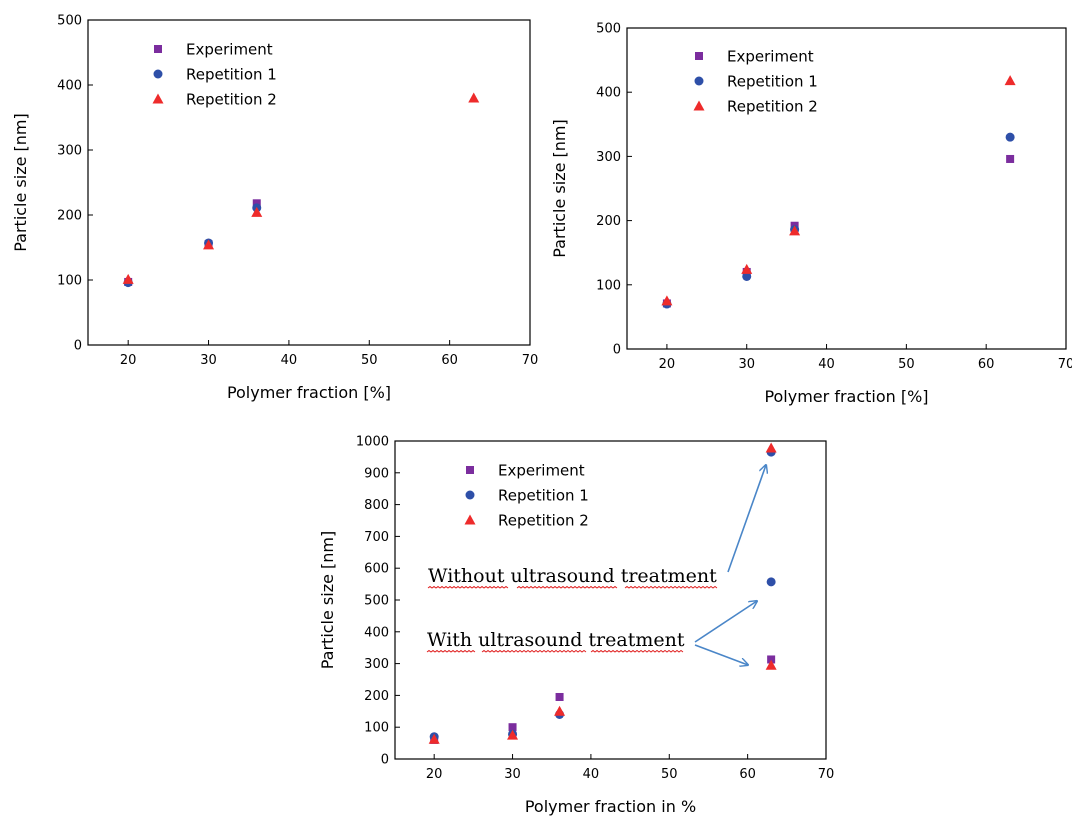  I want to click on x-axis-title: Polymer fraction [%], so click(846, 396).